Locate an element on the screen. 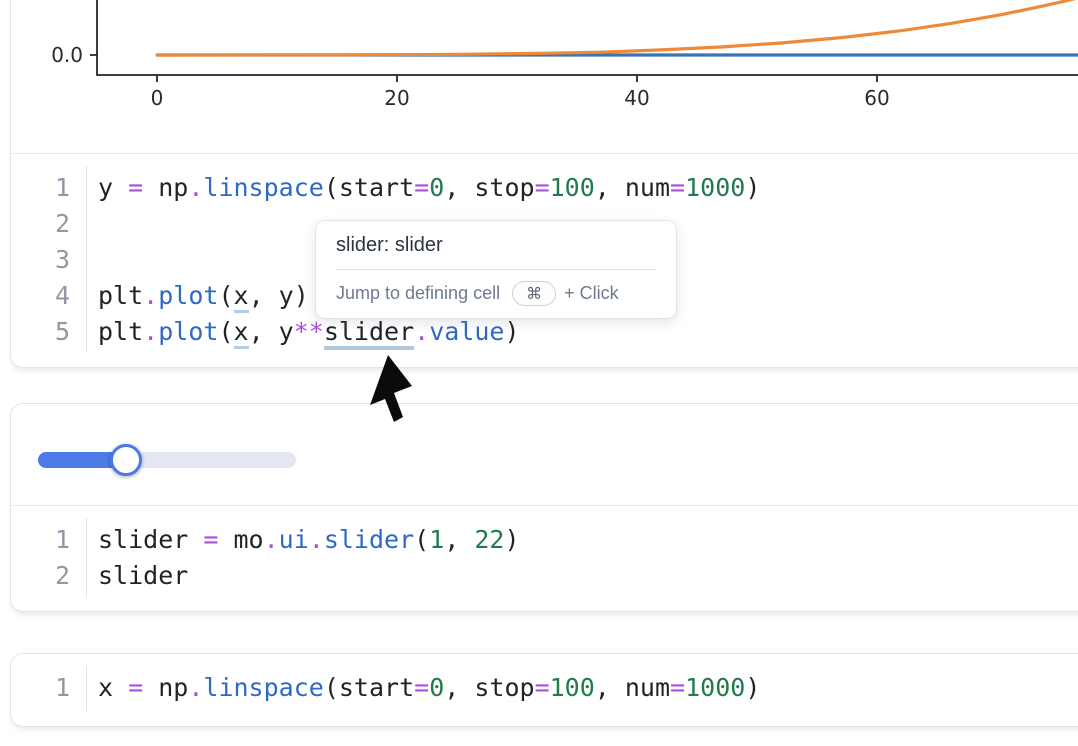 The height and width of the screenshot is (746, 1078). tooltip-divider is located at coordinates (496, 269).